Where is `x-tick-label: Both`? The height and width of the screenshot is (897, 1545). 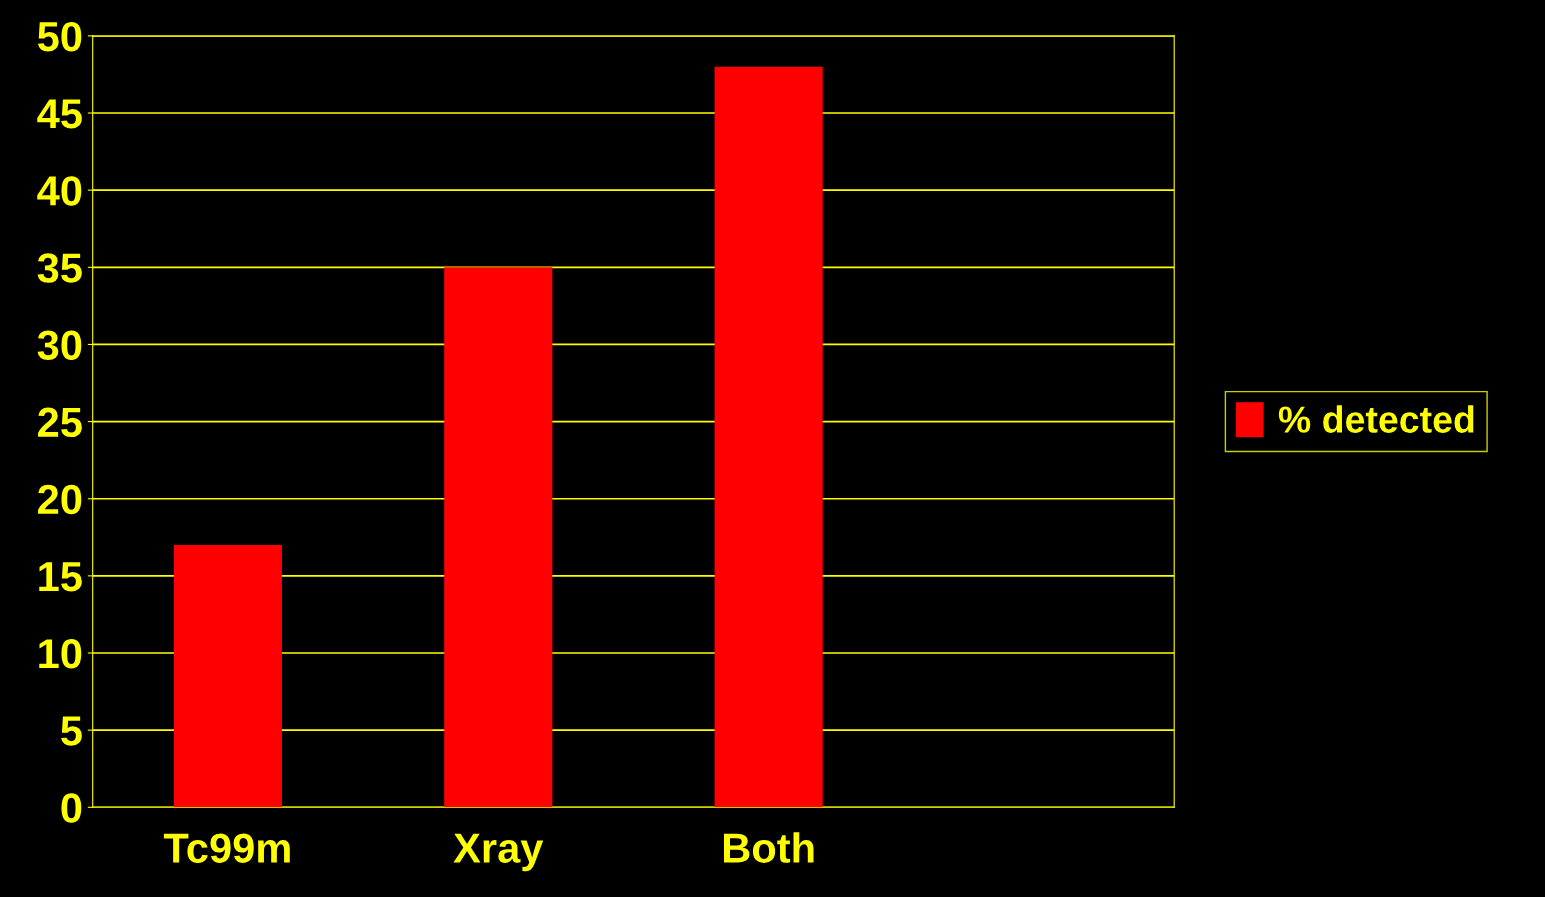
x-tick-label: Both is located at coordinates (768, 847).